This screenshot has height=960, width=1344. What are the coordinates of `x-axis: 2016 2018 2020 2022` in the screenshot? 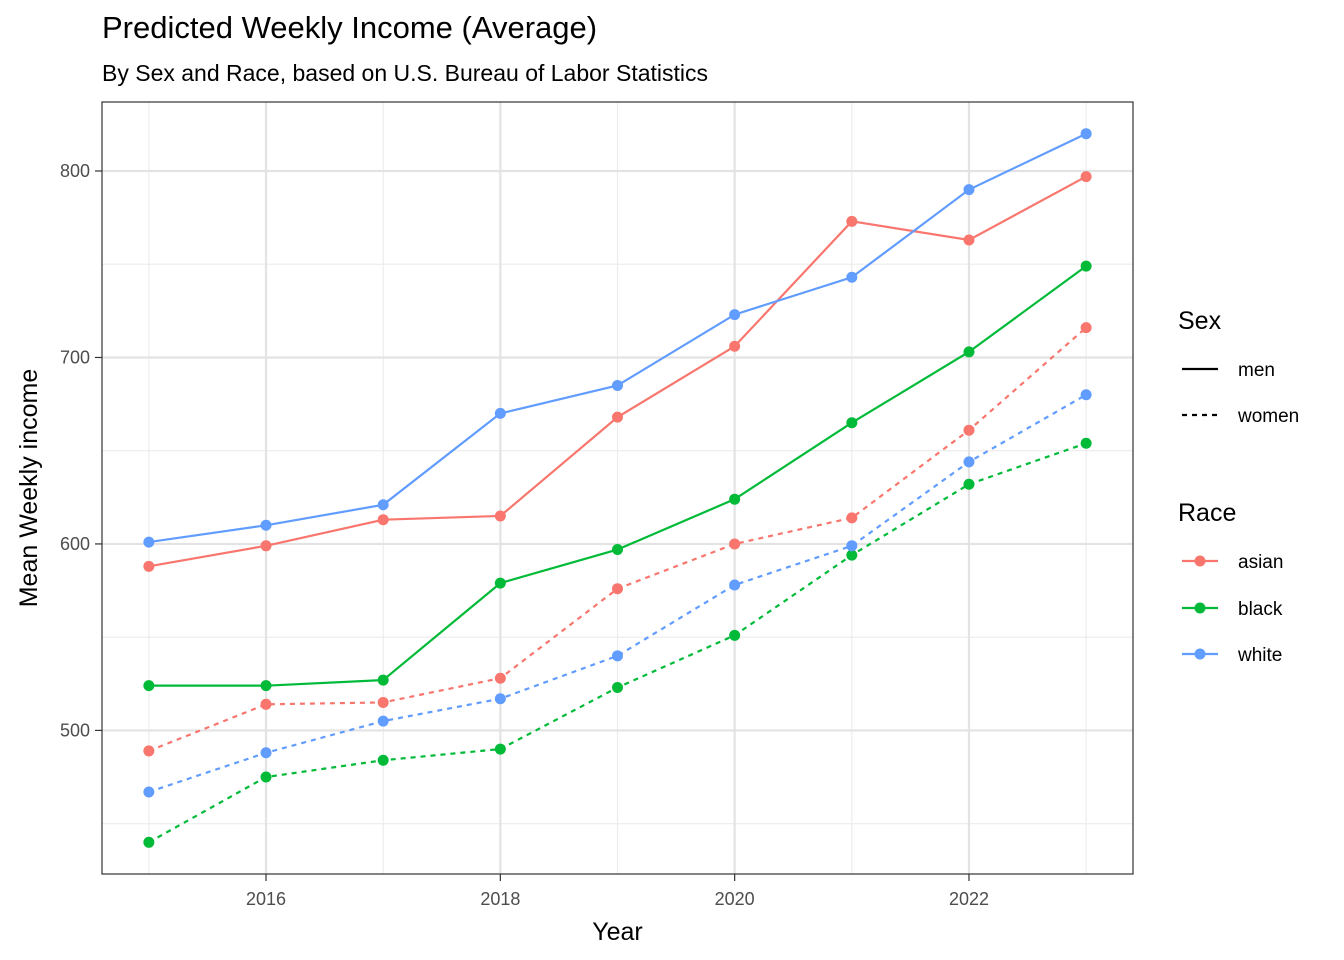 It's located at (617, 891).